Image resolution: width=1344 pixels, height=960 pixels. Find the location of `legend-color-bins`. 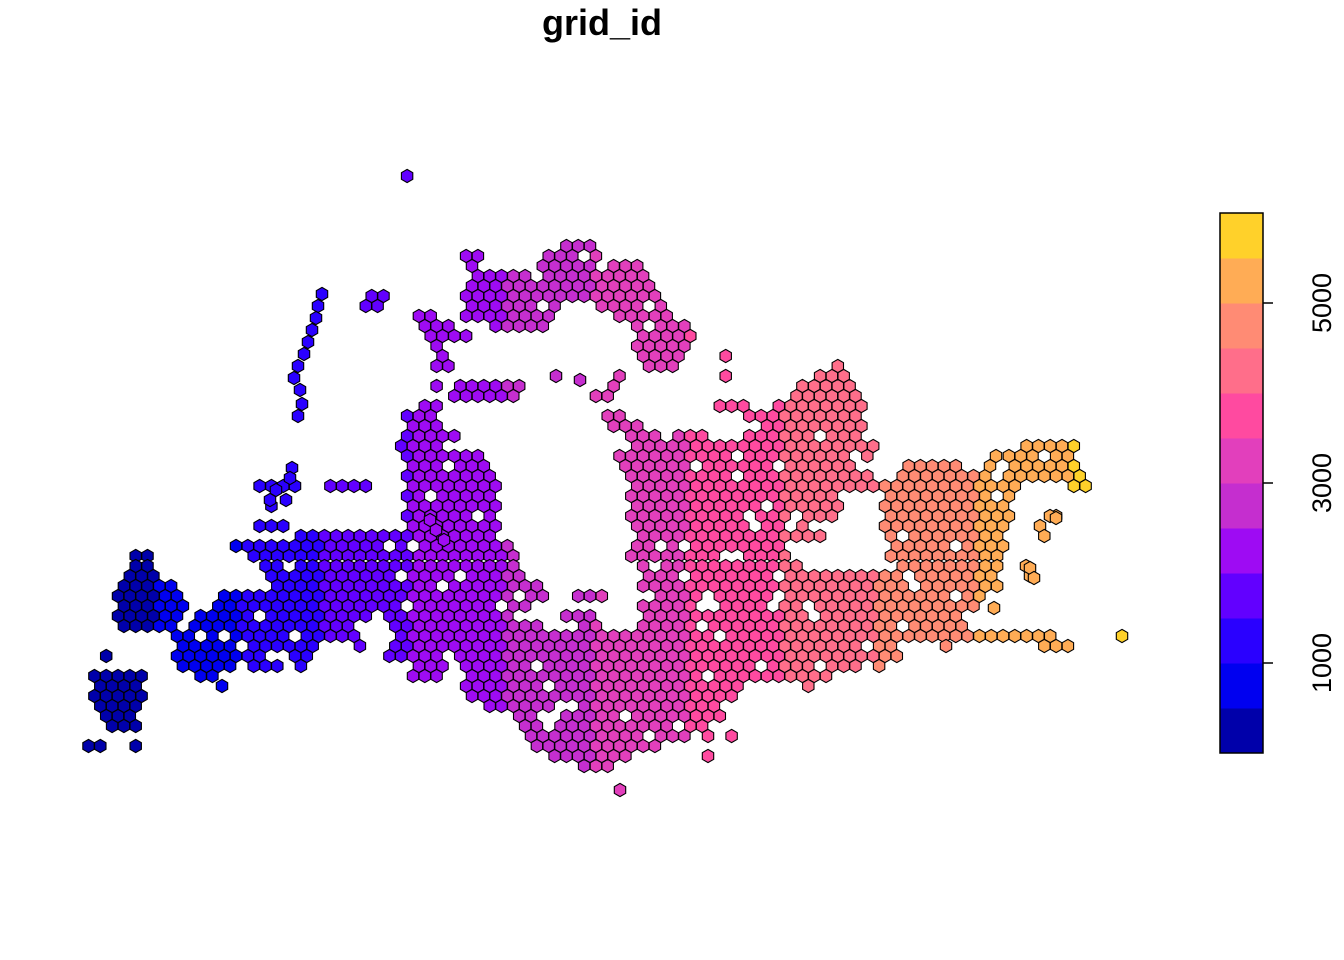

legend-color-bins is located at coordinates (1241, 483).